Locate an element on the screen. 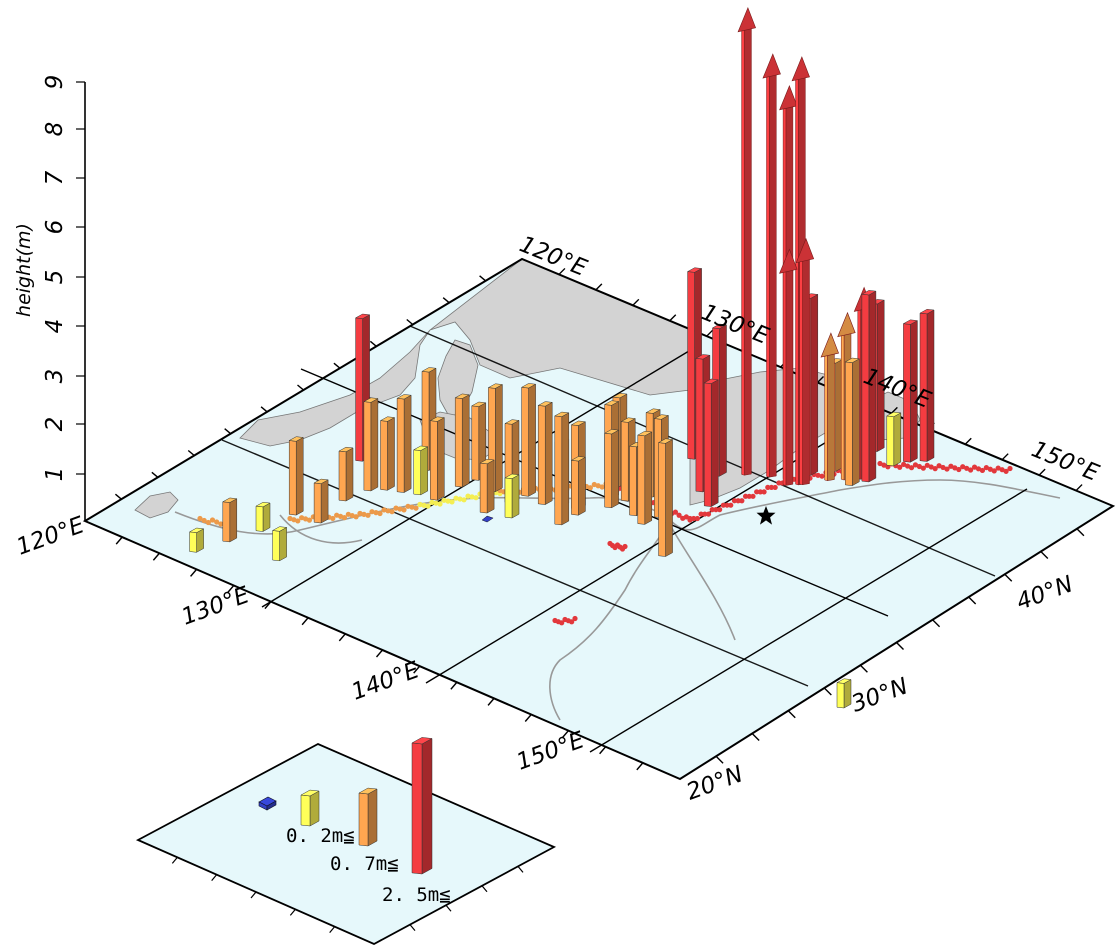 The image size is (1119, 951). lat-label-30: 30°N is located at coordinates (879, 695).